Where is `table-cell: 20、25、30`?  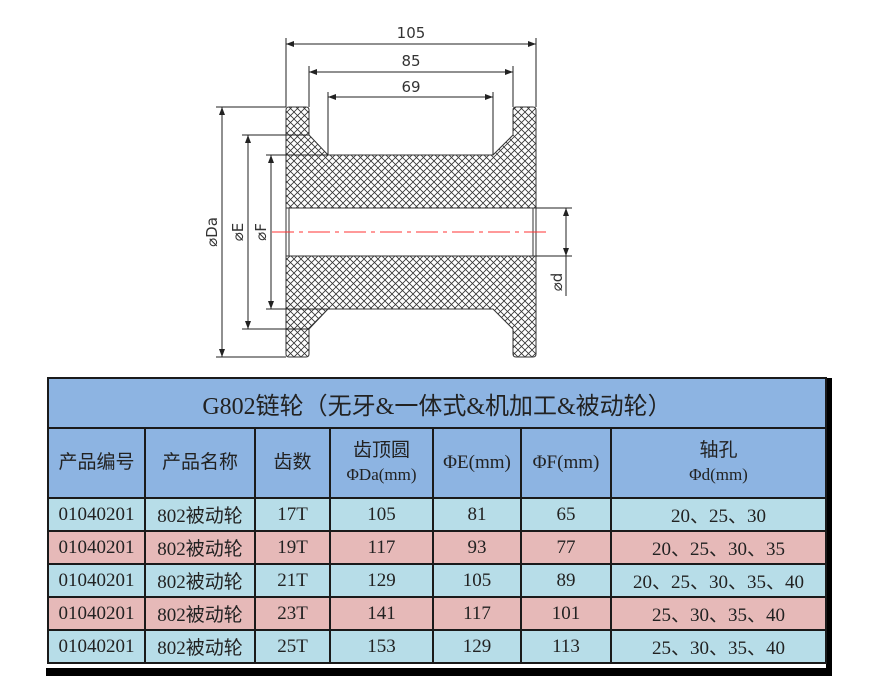 table-cell: 20、25、30 is located at coordinates (718, 514).